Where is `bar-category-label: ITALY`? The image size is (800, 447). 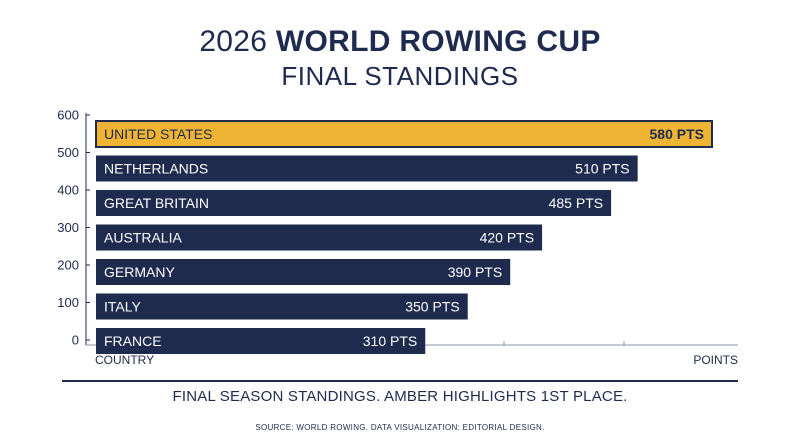
bar-category-label: ITALY is located at coordinates (122, 307).